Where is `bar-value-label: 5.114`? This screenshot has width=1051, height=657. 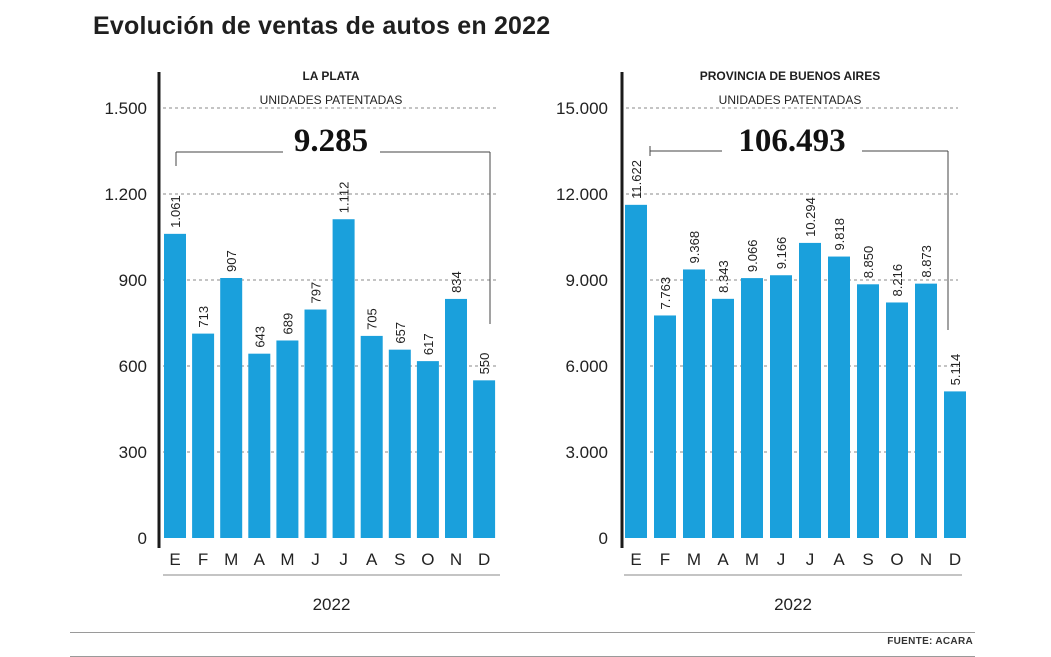
bar-value-label: 5.114 is located at coordinates (955, 370).